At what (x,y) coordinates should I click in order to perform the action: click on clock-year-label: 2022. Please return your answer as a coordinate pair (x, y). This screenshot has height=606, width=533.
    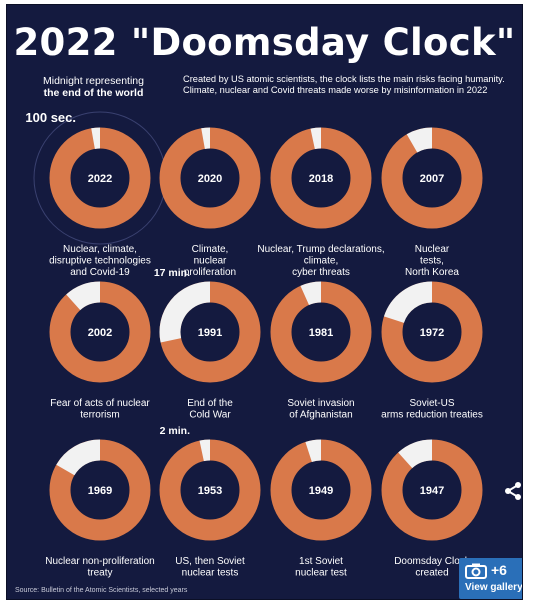
    Looking at the image, I should click on (100, 179).